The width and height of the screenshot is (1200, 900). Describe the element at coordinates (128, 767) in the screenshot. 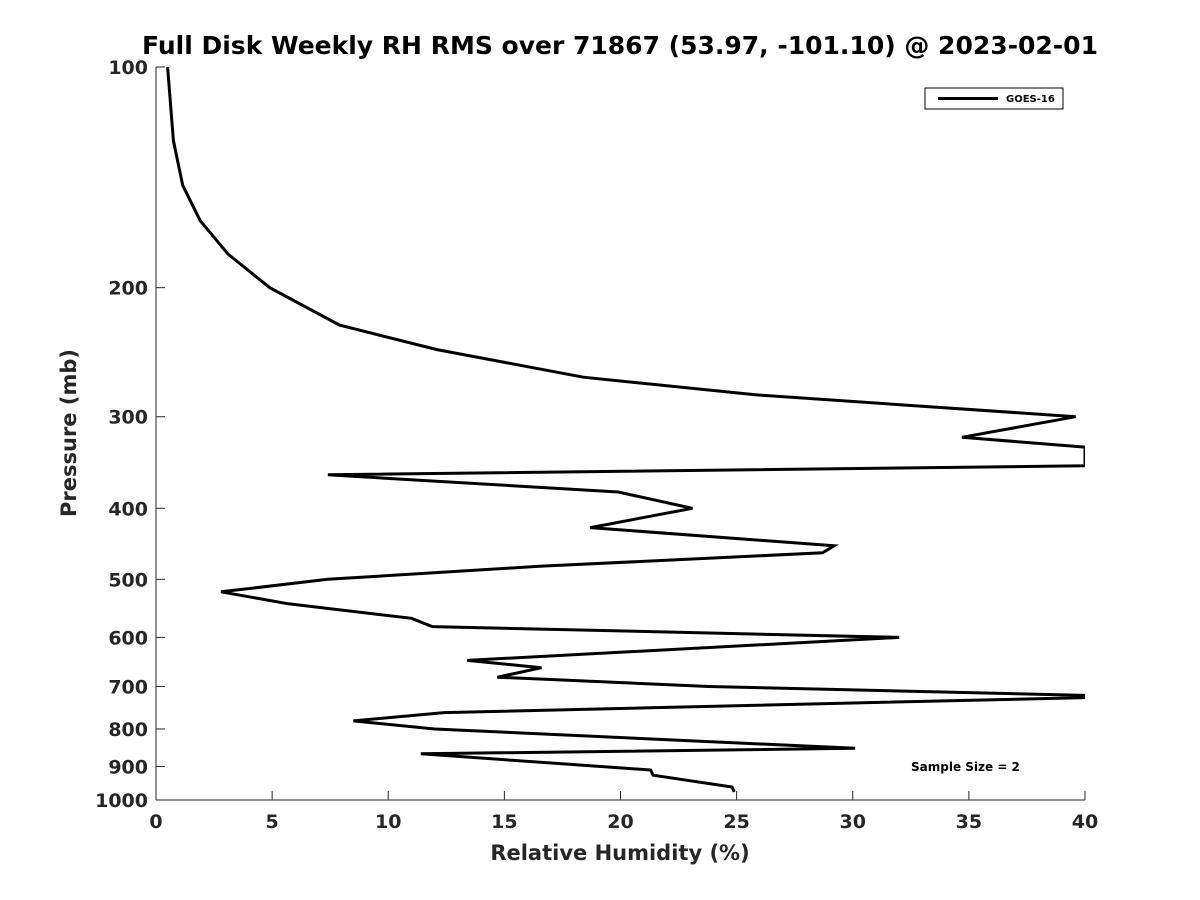

I see `y-tick-label: 900` at that location.